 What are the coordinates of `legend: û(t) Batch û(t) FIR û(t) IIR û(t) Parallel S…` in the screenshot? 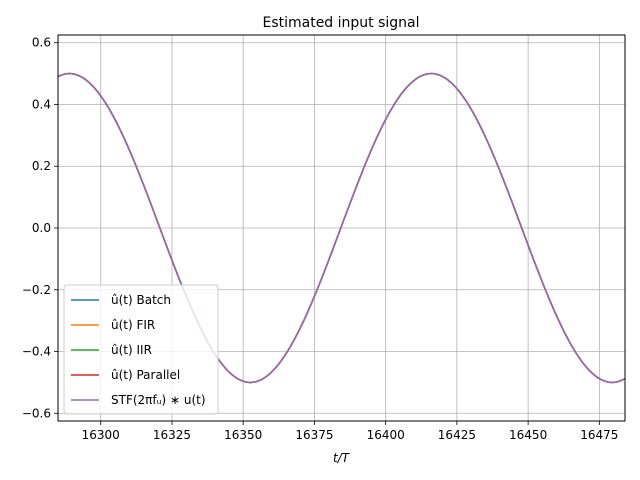 It's located at (141, 349).